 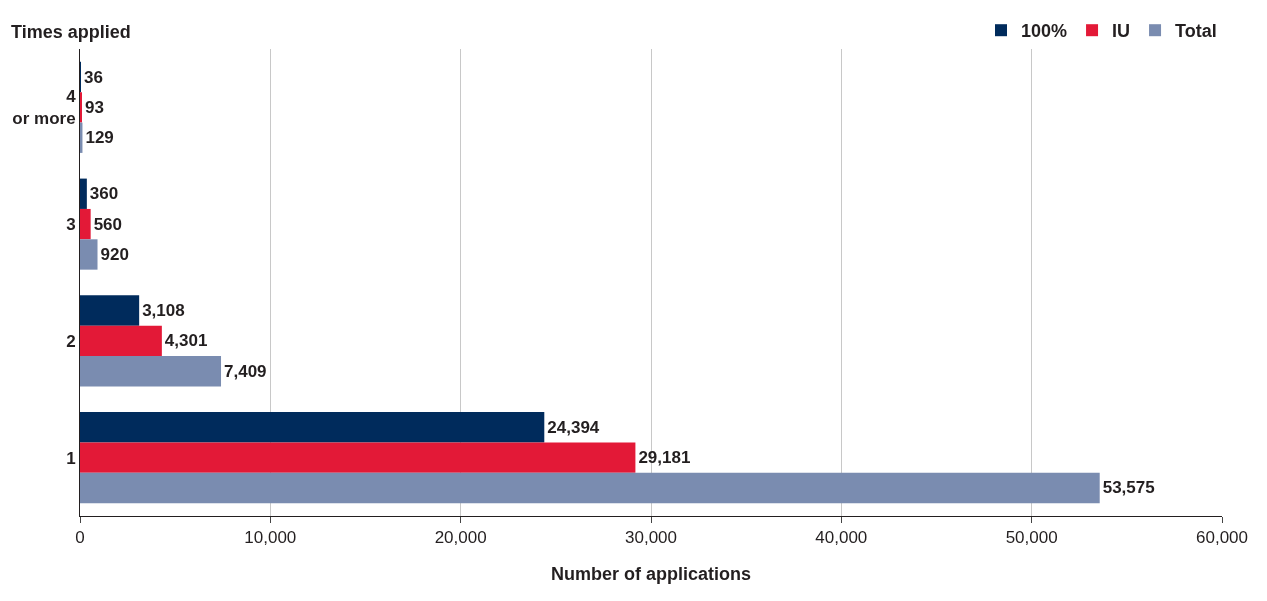 I want to click on x-tick-label: 0, so click(x=80, y=538).